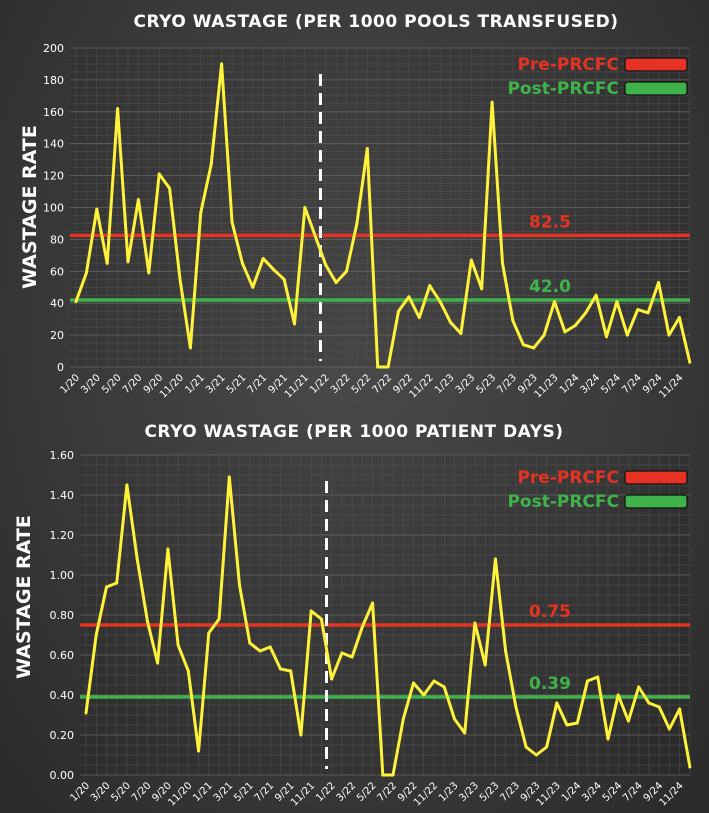  What do you see at coordinates (62, 535) in the screenshot?
I see `y-tick-label: 1.20` at bounding box center [62, 535].